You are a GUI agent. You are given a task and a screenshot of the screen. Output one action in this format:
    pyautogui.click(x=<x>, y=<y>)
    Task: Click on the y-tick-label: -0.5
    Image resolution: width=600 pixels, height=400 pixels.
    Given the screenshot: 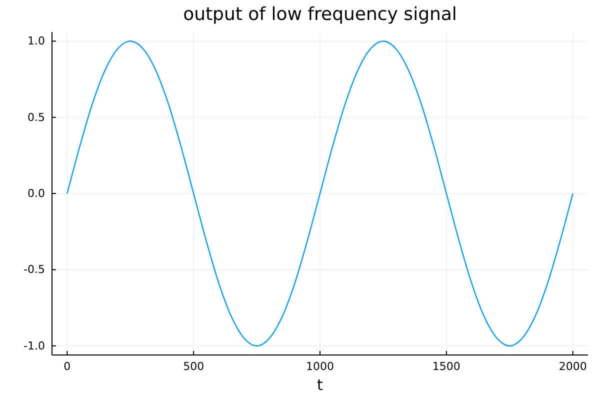 What is the action you would take?
    pyautogui.click(x=34, y=269)
    